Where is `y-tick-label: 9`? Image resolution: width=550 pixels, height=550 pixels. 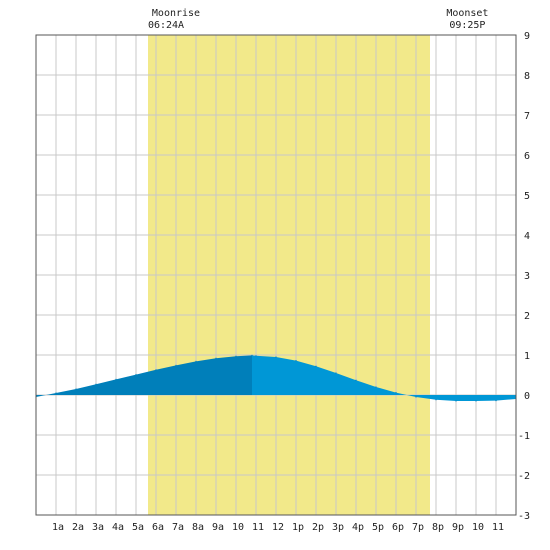
y-tick-label: 9 is located at coordinates (527, 36).